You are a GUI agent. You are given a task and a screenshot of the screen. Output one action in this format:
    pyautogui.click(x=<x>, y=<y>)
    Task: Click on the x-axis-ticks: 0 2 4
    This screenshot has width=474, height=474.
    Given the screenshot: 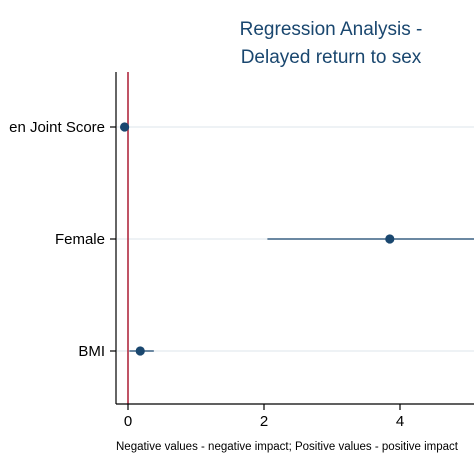 What is the action you would take?
    pyautogui.click(x=264, y=417)
    